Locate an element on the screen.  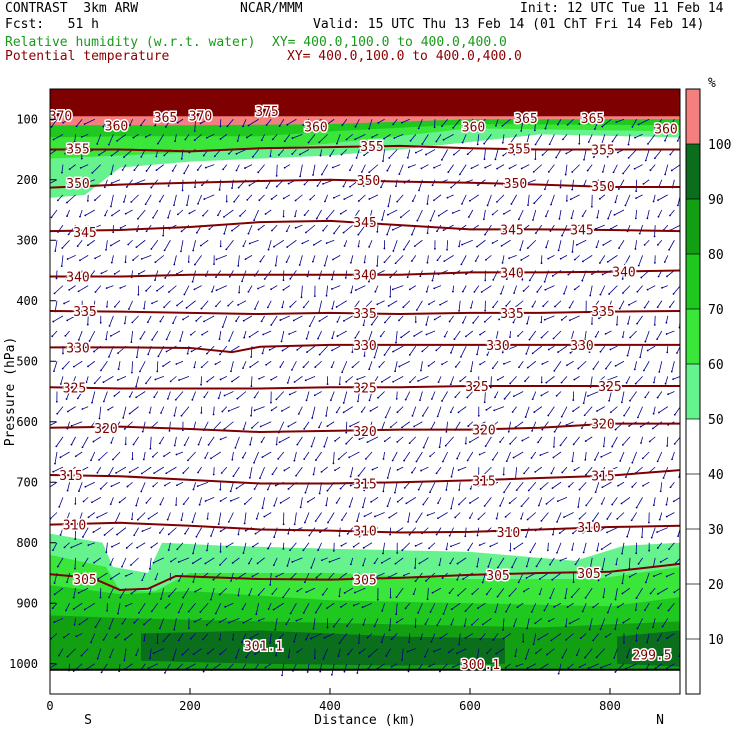
colorbar-label: 50 is located at coordinates (716, 420).